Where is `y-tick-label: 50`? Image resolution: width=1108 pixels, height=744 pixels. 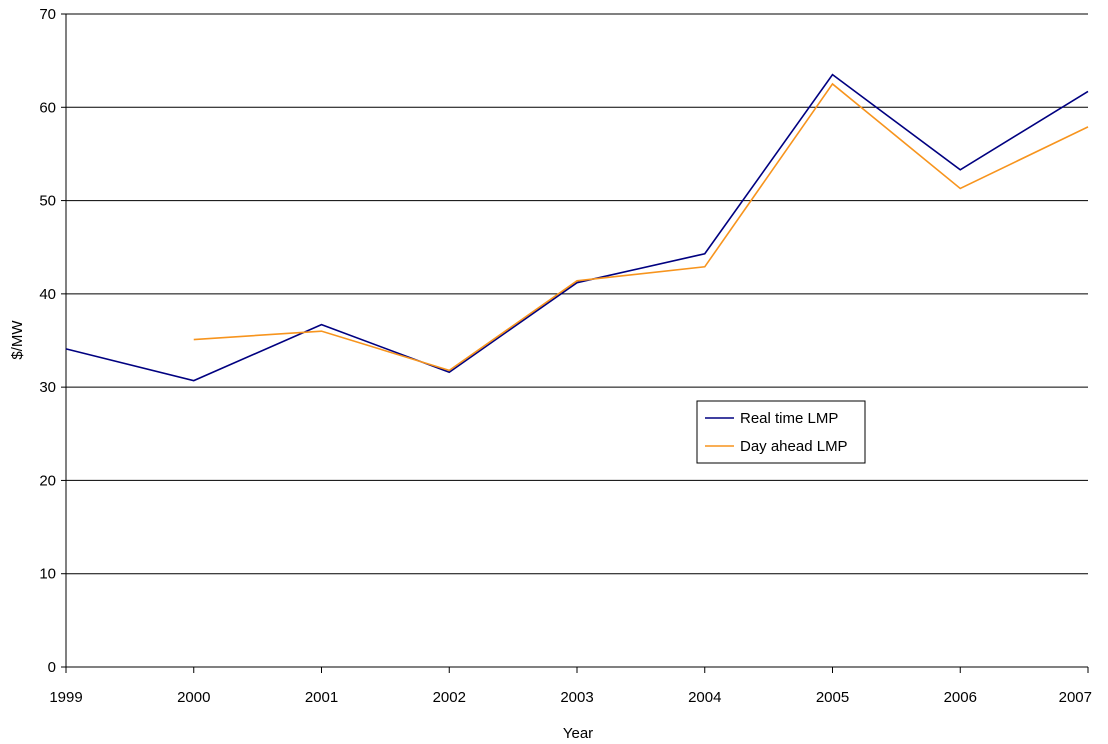 y-tick-label: 50 is located at coordinates (47, 201).